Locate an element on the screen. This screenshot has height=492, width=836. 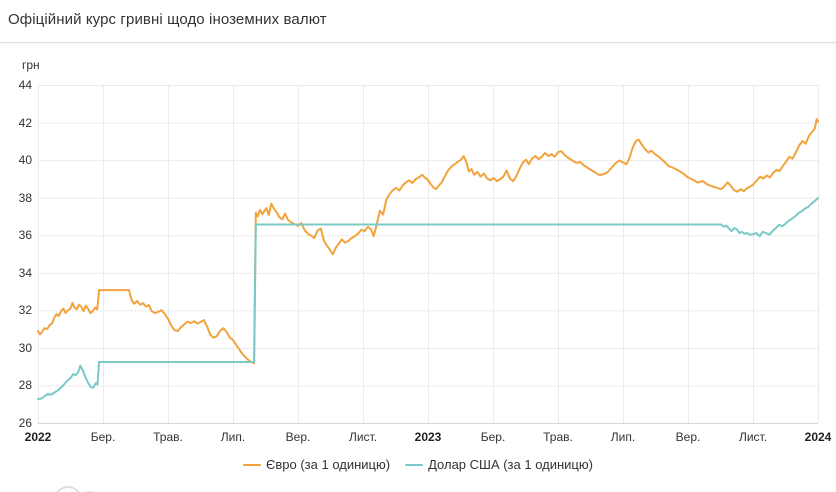
legend-item-usd: Долар США (за 1 одиницю) is located at coordinates (499, 464).